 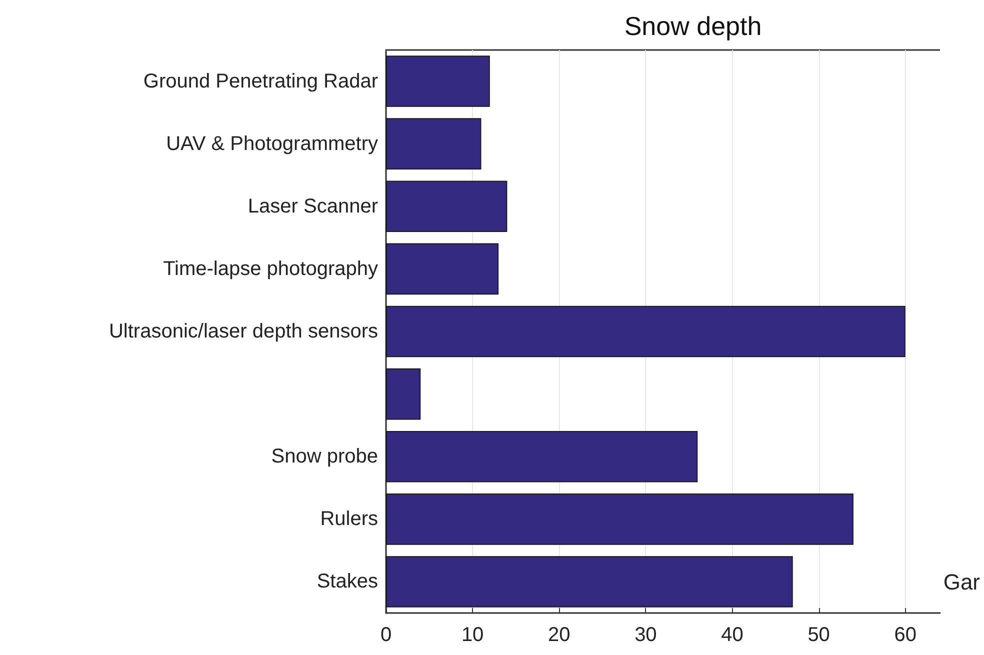 I want to click on x-tick-label: 60, so click(x=905, y=635).